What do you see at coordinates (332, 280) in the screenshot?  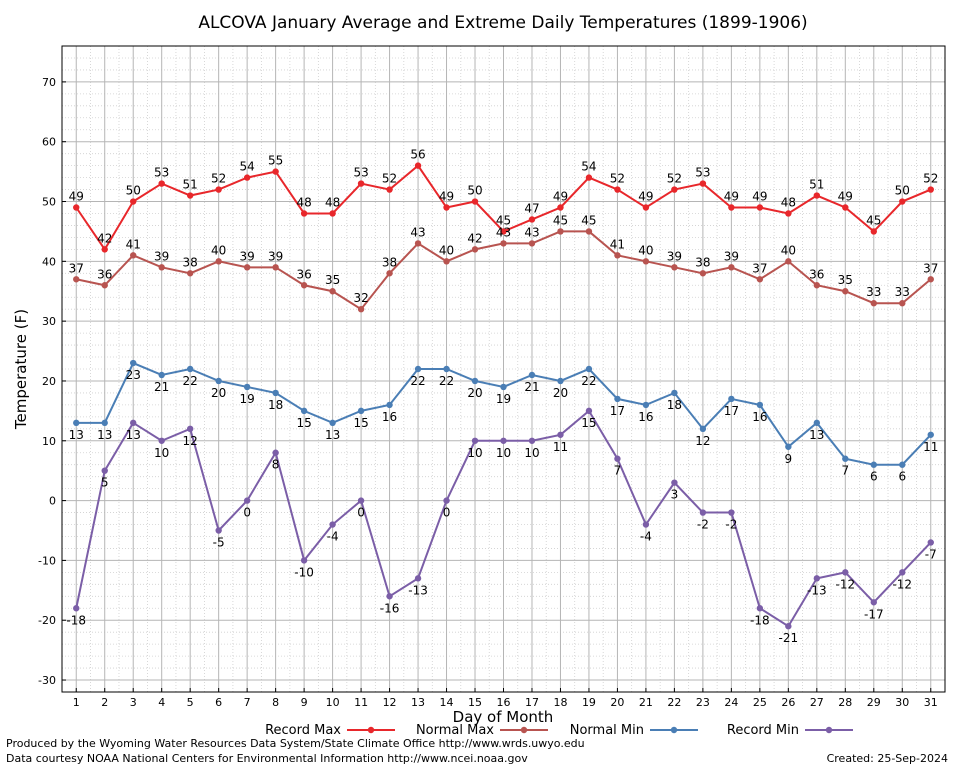 I see `data-label: 35` at bounding box center [332, 280].